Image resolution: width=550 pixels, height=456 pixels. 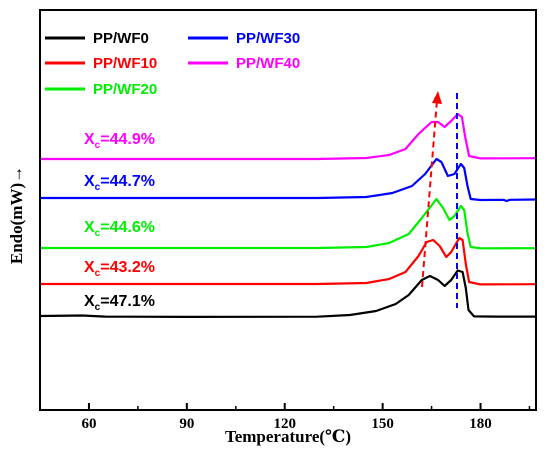 What do you see at coordinates (119, 183) in the screenshot?
I see `xc-label-pp-wf30: Xc=44.7%` at bounding box center [119, 183].